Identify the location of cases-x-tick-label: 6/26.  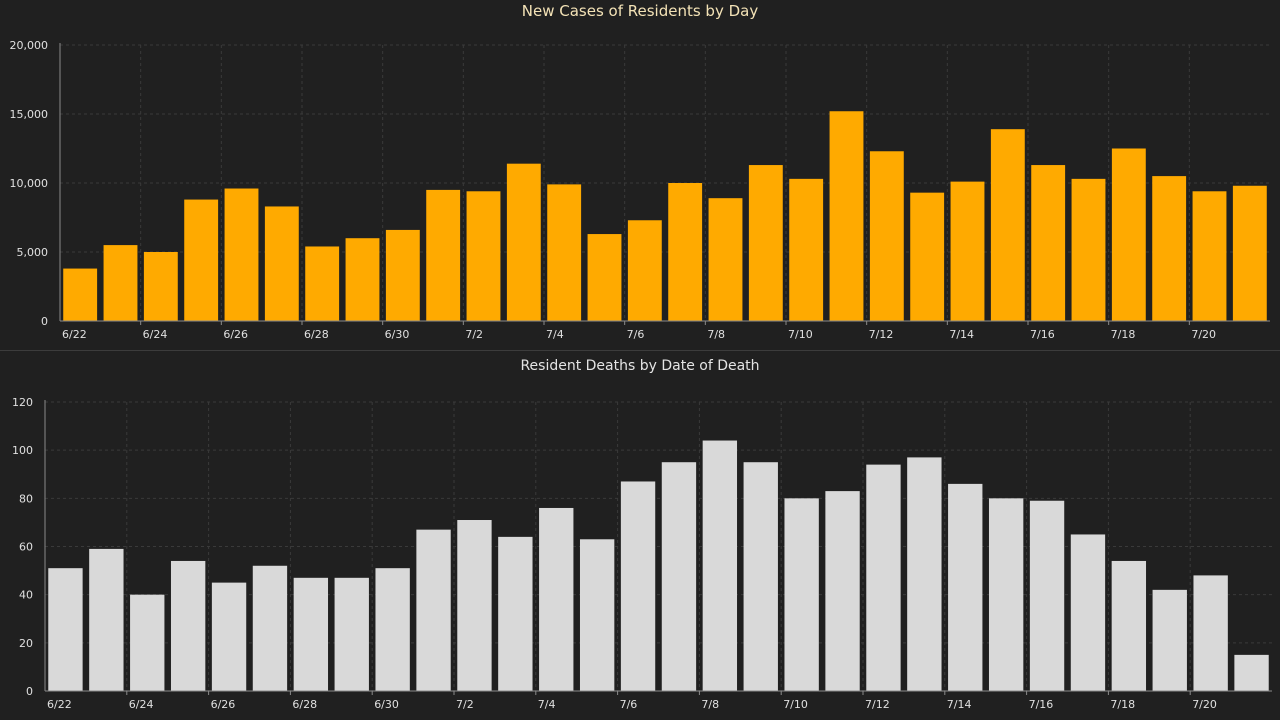
(235, 334).